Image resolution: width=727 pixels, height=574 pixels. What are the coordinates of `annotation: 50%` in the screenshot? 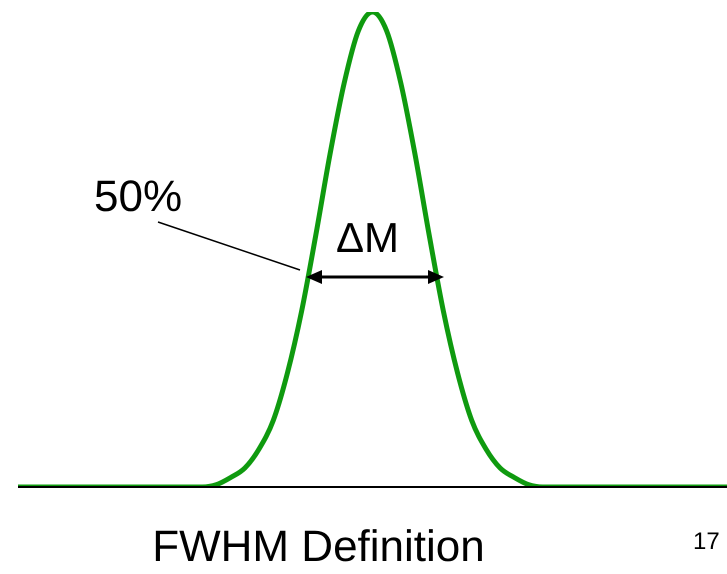 It's located at (138, 197).